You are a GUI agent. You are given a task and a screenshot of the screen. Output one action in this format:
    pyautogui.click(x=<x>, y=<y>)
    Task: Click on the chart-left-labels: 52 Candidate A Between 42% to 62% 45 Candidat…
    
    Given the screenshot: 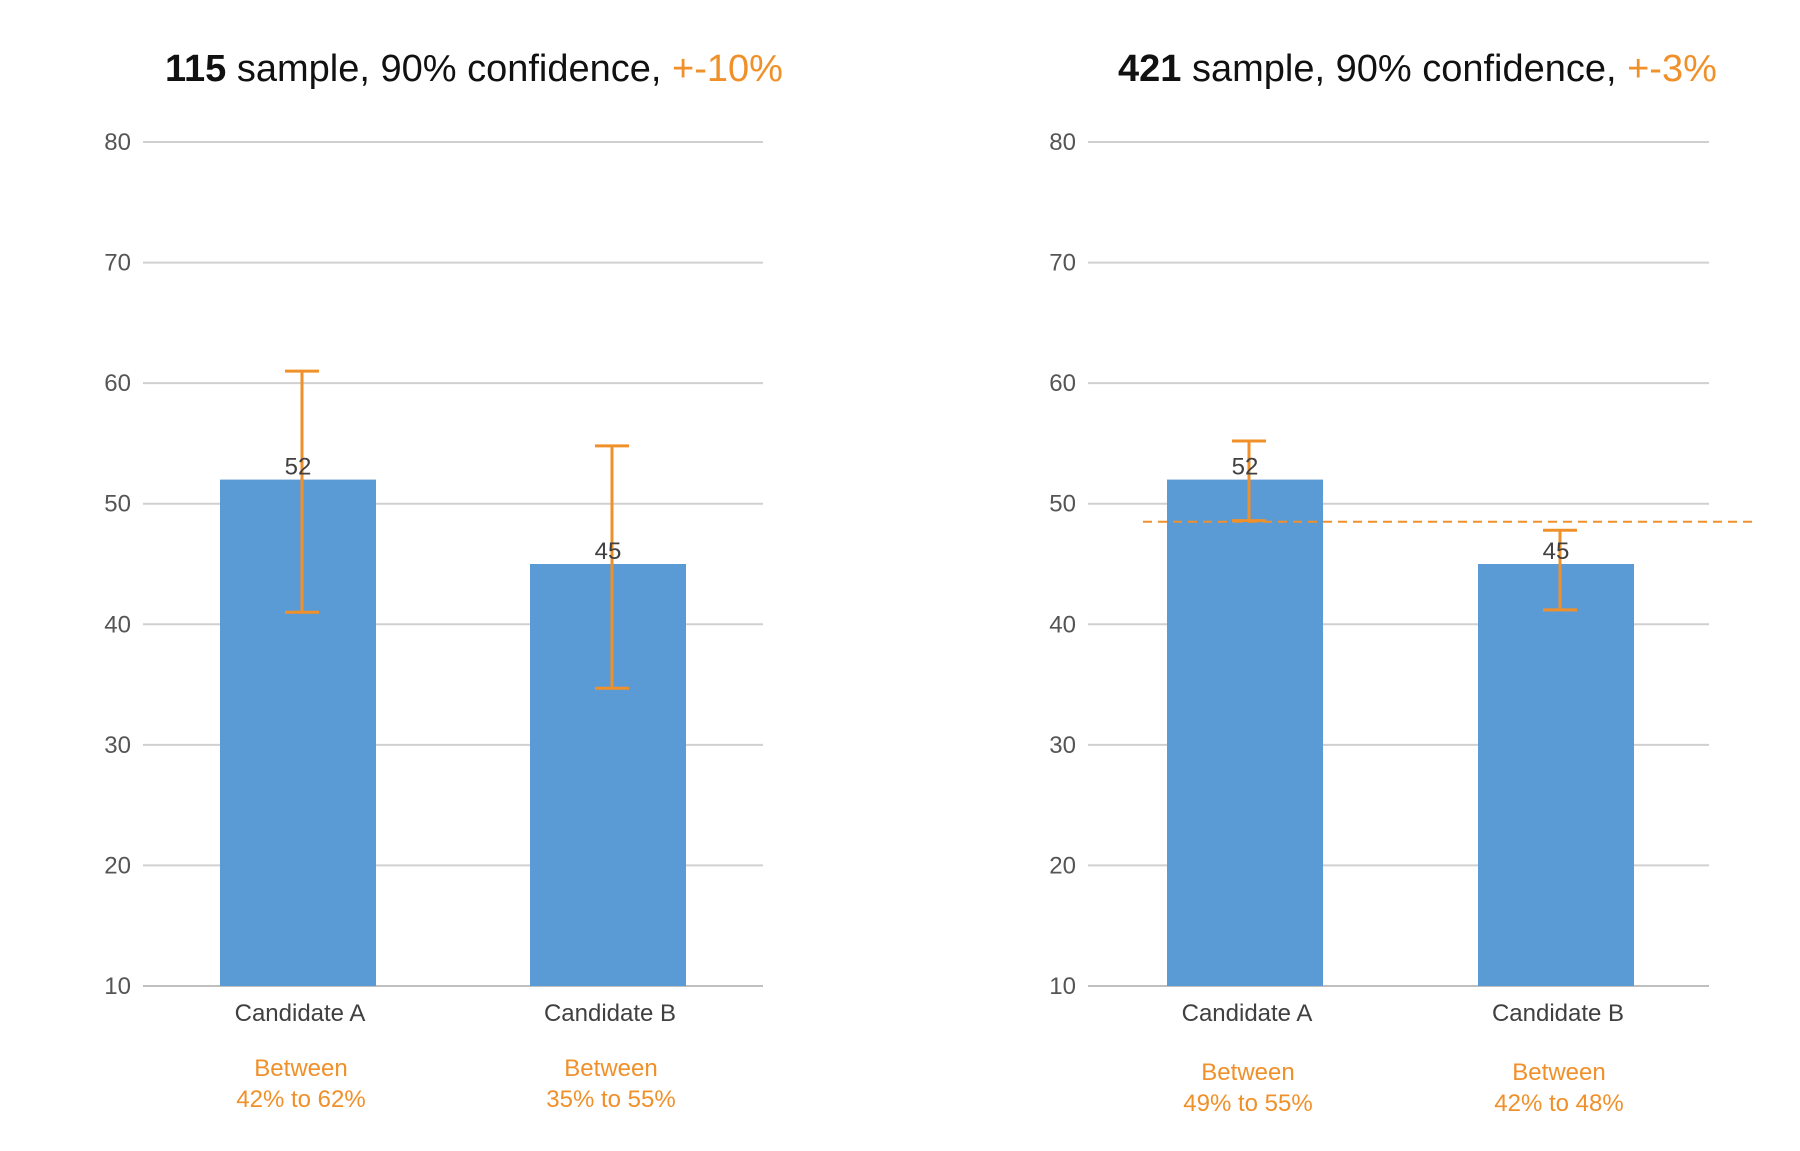 What is the action you would take?
    pyautogui.click(x=455, y=783)
    